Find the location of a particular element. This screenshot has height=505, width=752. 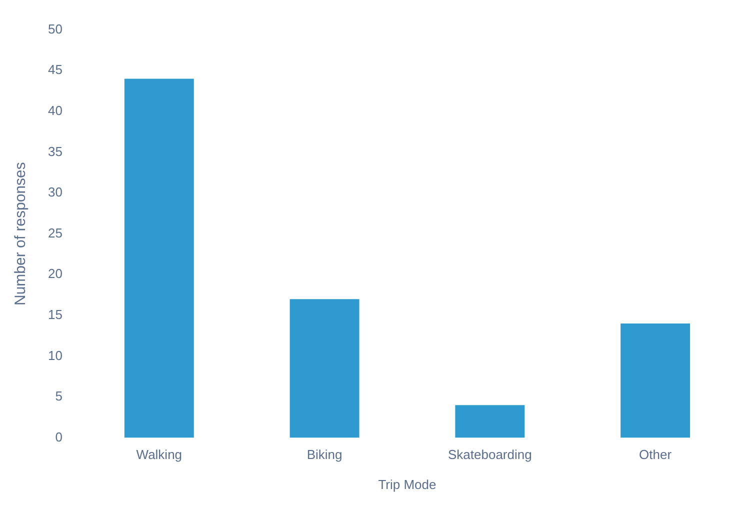

x-tick-label: Other is located at coordinates (655, 454).